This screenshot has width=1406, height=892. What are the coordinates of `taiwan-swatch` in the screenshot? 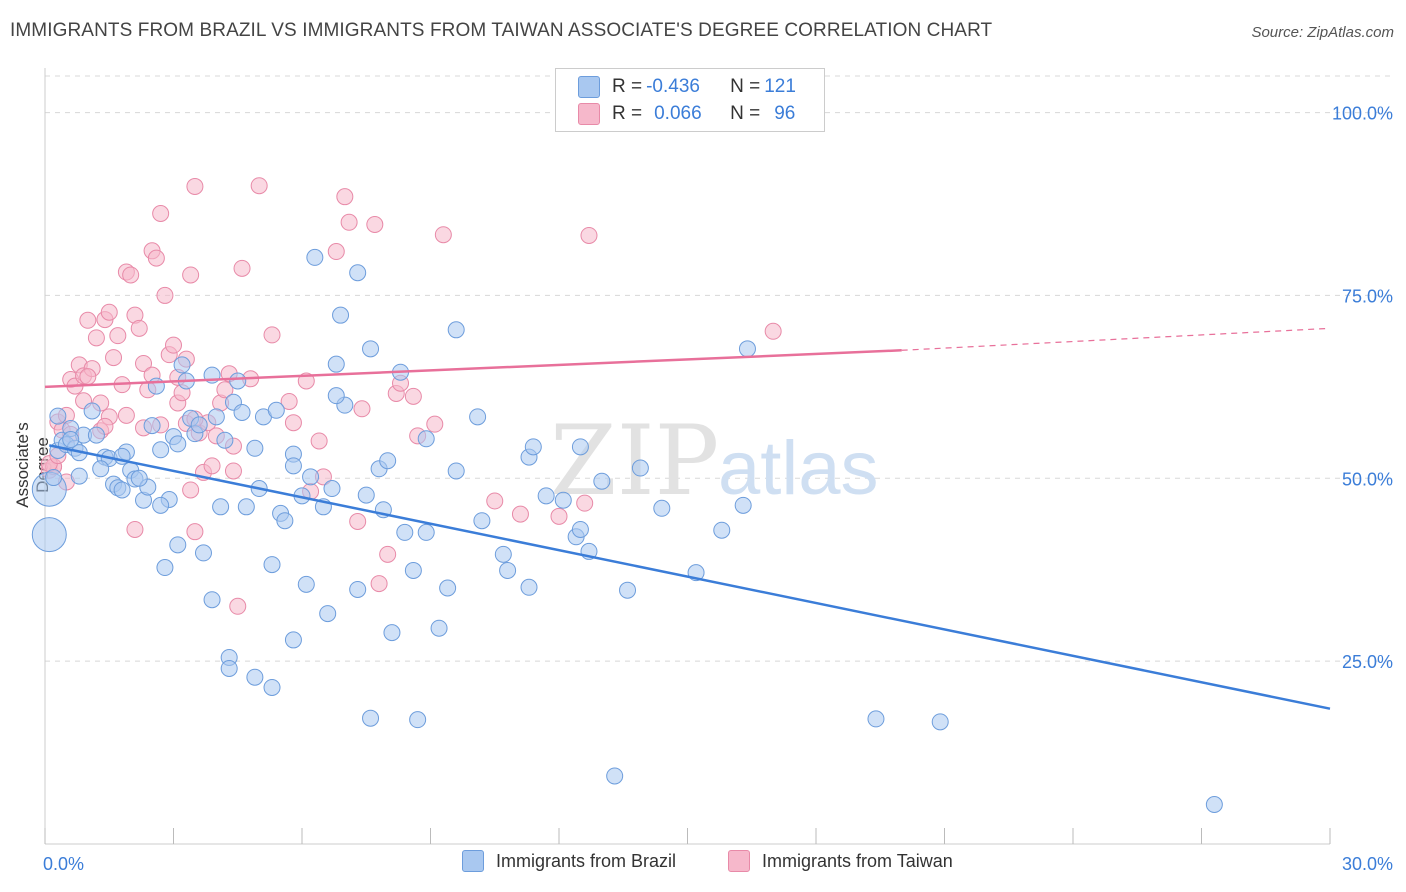 It's located at (589, 114).